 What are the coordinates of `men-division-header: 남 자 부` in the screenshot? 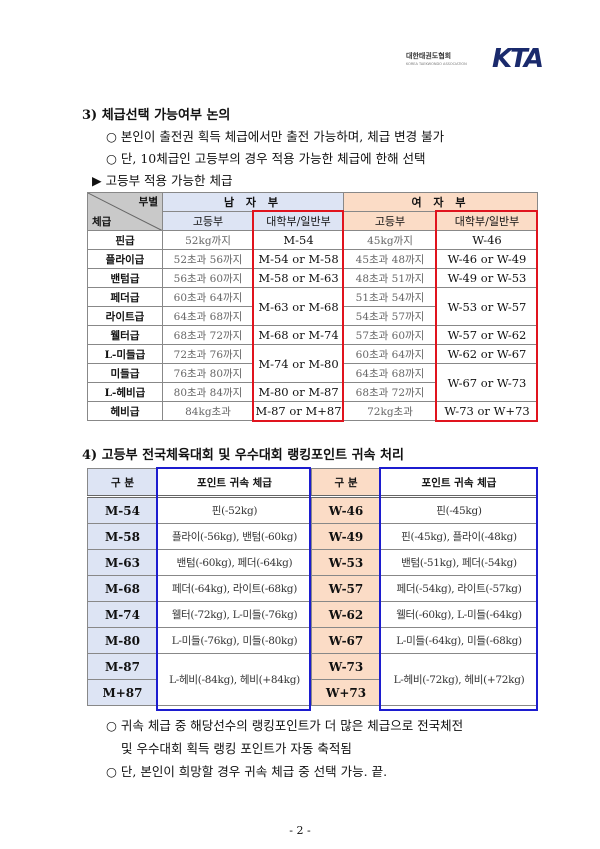 It's located at (253, 202).